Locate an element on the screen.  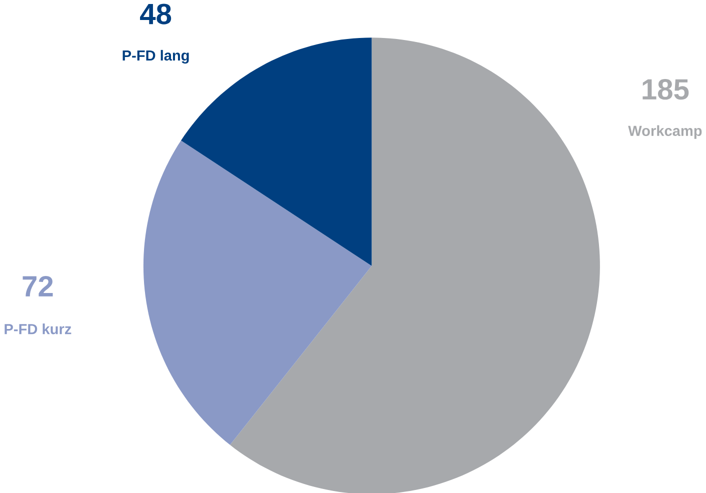
data-label: 72 is located at coordinates (37, 286).